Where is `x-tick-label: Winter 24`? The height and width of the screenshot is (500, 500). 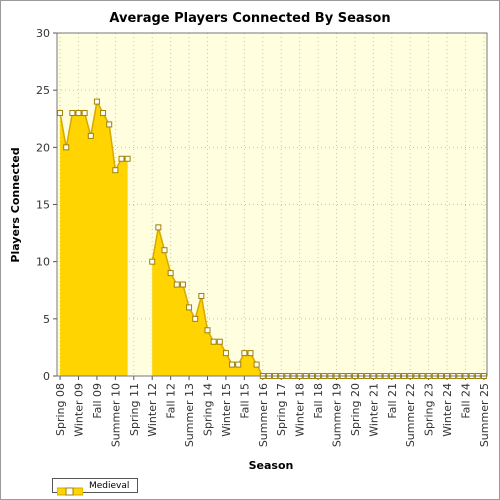
x-tick-label: Winter 24 is located at coordinates (447, 410).